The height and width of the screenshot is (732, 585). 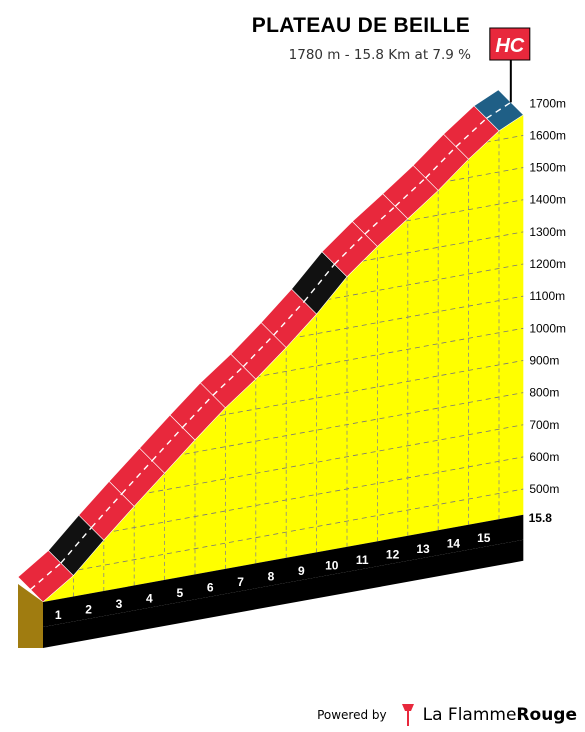 What do you see at coordinates (511, 525) in the screenshot?
I see `gradient-label-16: 4.5` at bounding box center [511, 525].